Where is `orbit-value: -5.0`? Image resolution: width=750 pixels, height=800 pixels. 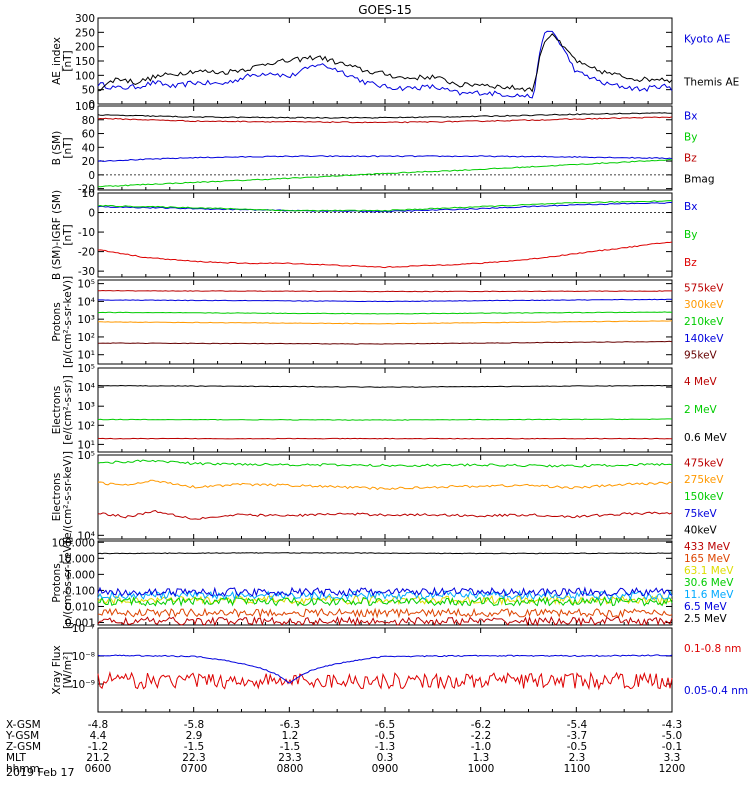 orbit-value: -5.0 is located at coordinates (672, 736).